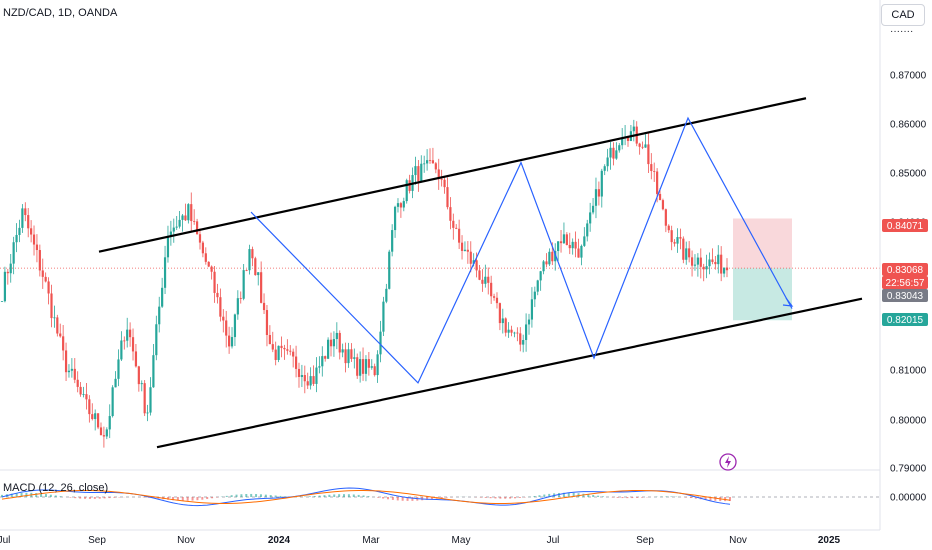 The width and height of the screenshot is (932, 550). Describe the element at coordinates (728, 462) in the screenshot. I see `event-marker` at that location.